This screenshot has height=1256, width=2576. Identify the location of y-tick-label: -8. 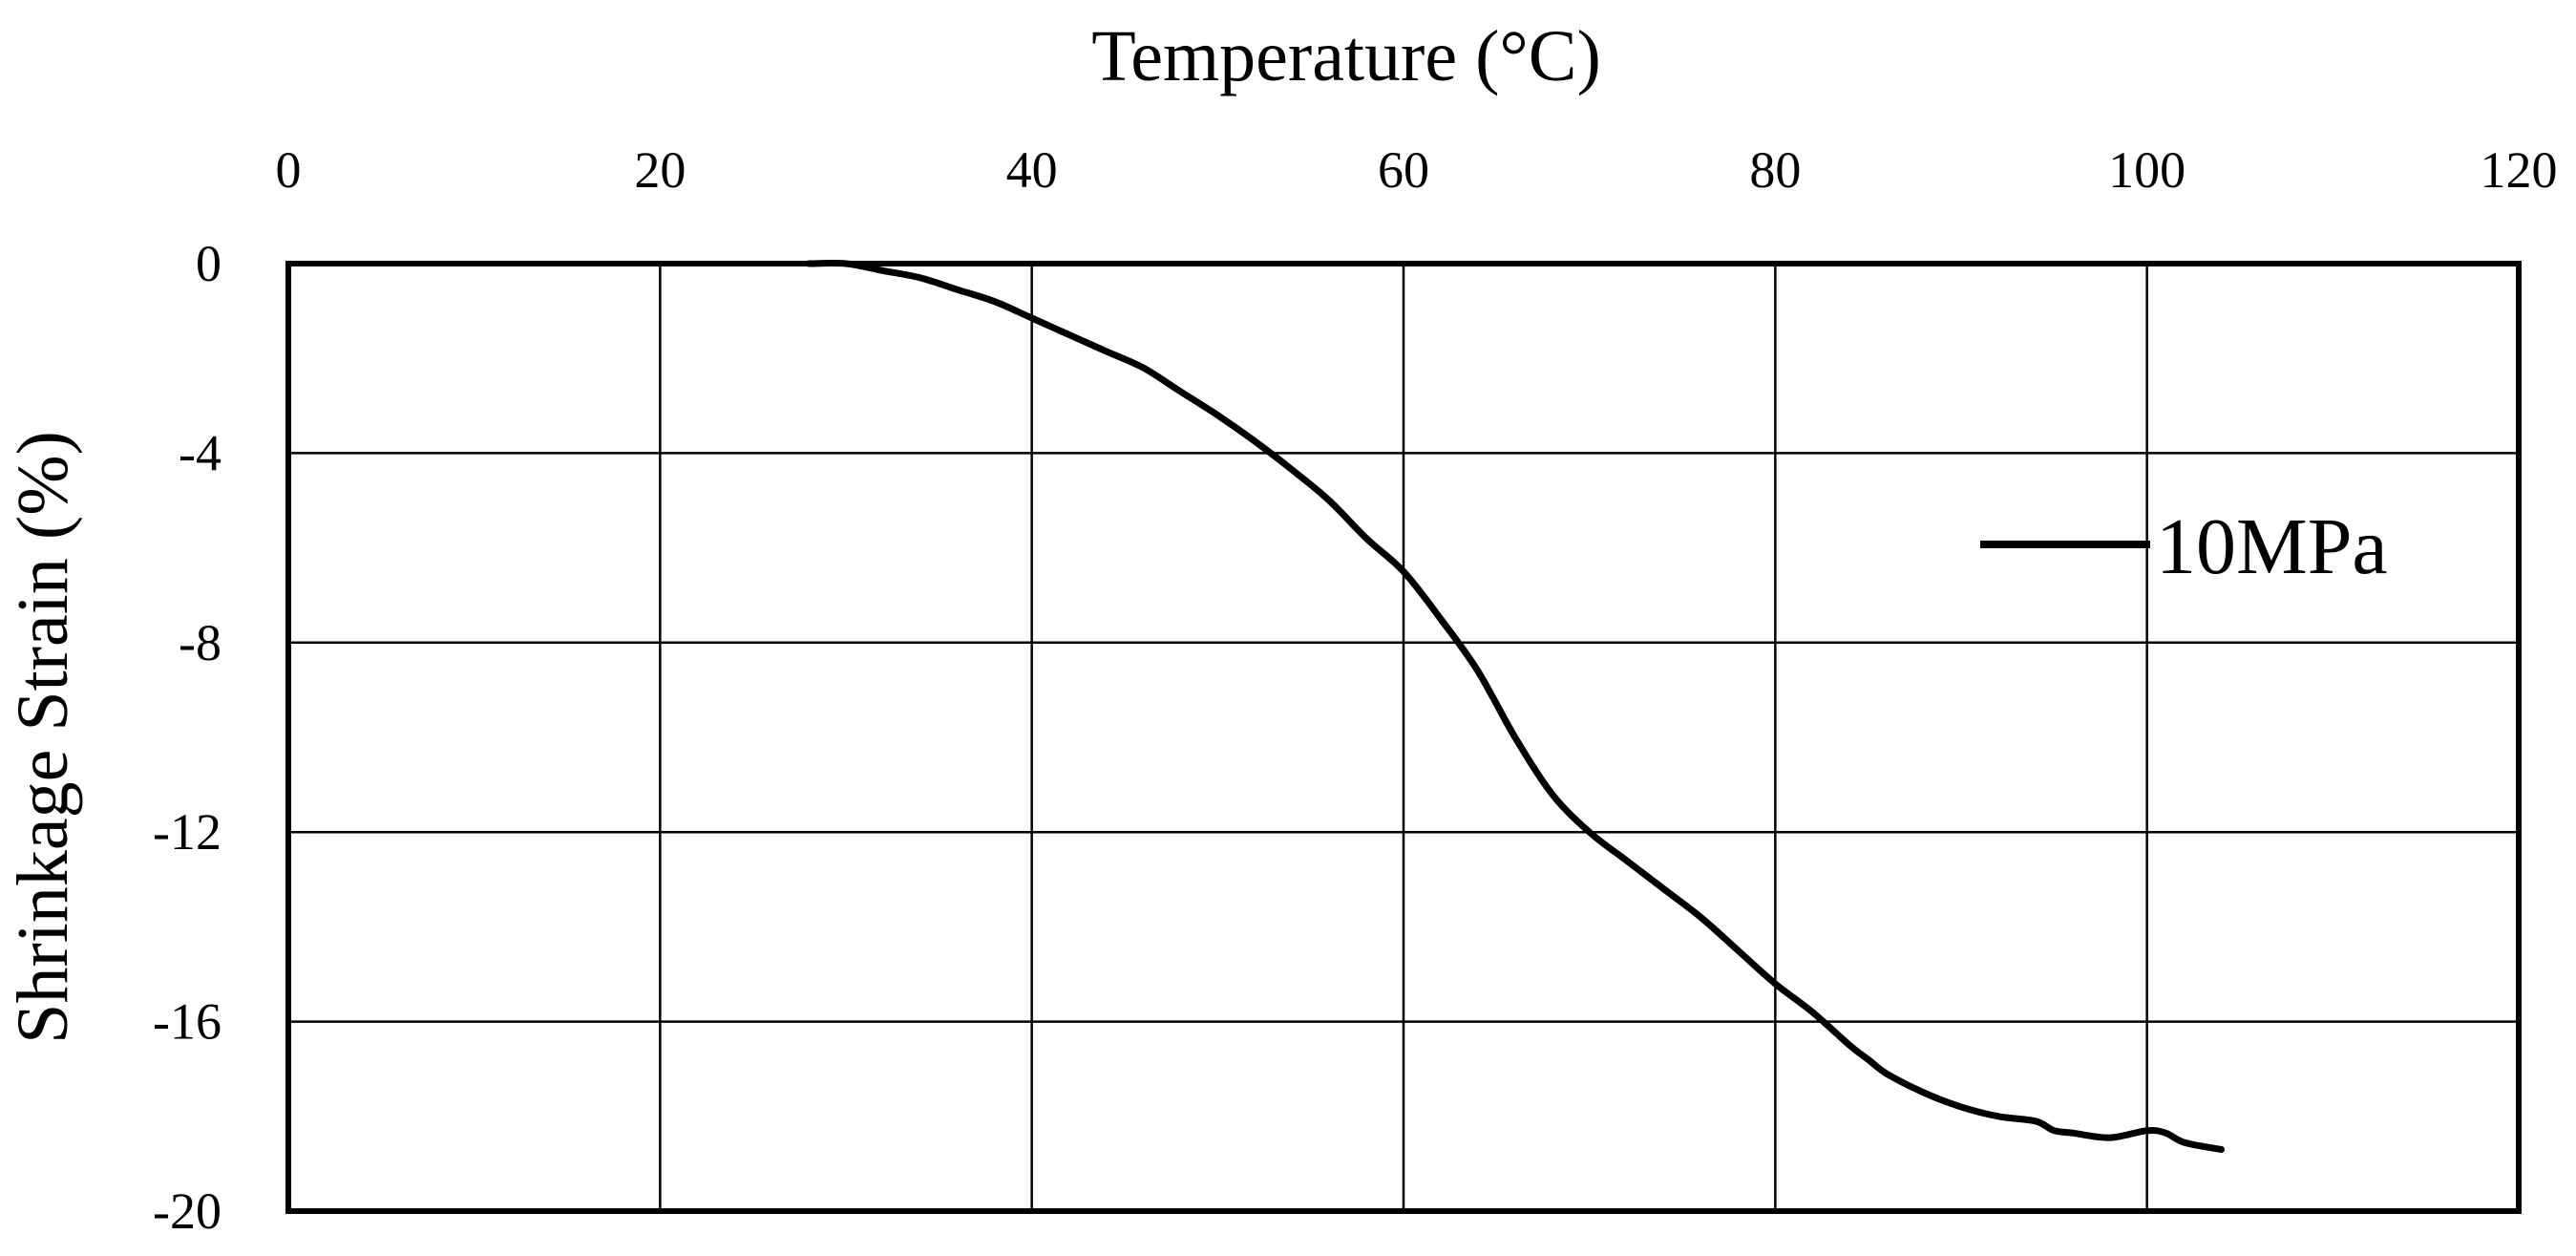
(200, 642).